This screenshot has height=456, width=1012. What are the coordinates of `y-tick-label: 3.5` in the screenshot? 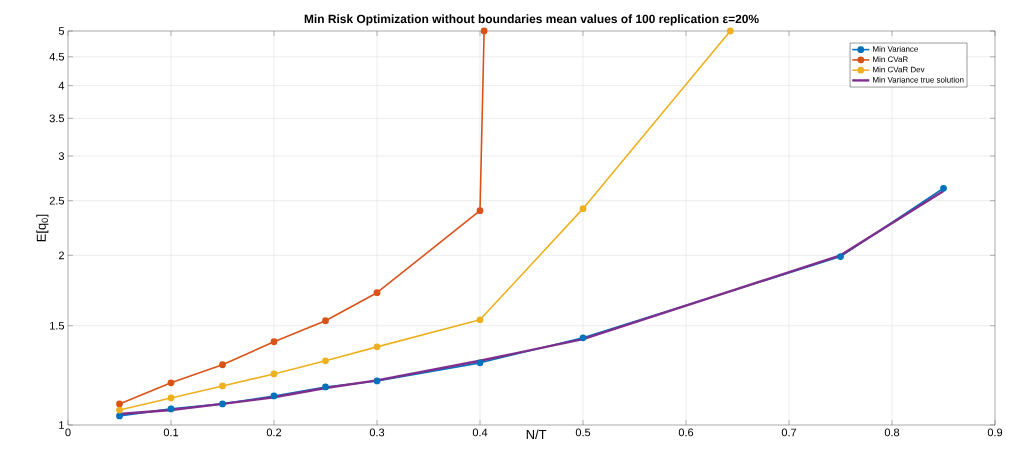 It's located at (57, 118).